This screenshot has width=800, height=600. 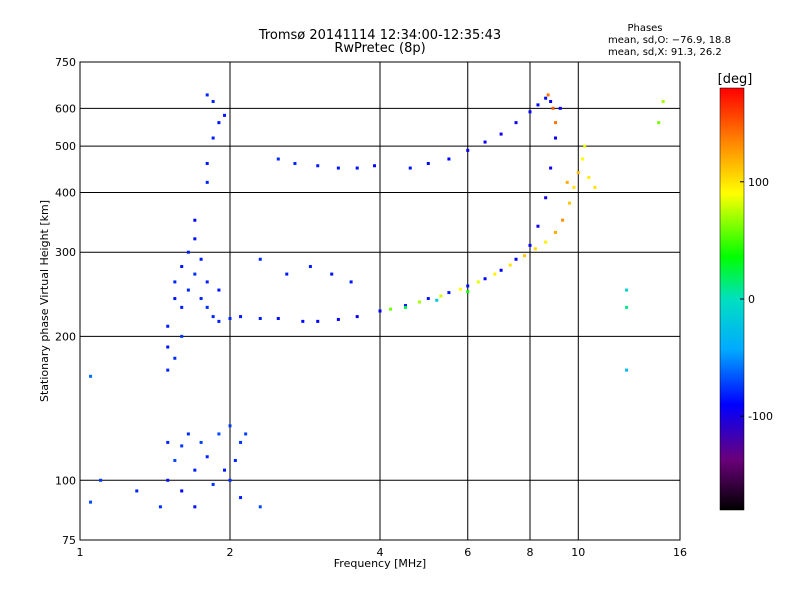 What do you see at coordinates (80, 552) in the screenshot?
I see `x-tick-label: 1` at bounding box center [80, 552].